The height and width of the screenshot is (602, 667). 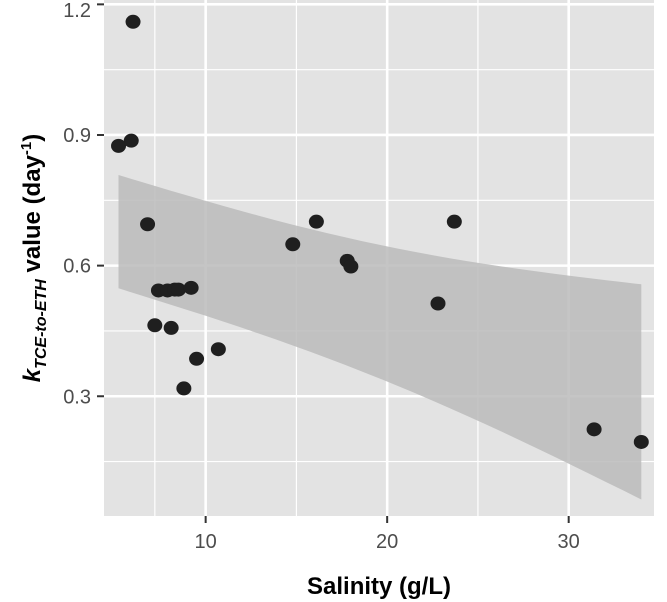 I want to click on x-tick-label: 20, so click(x=387, y=542).